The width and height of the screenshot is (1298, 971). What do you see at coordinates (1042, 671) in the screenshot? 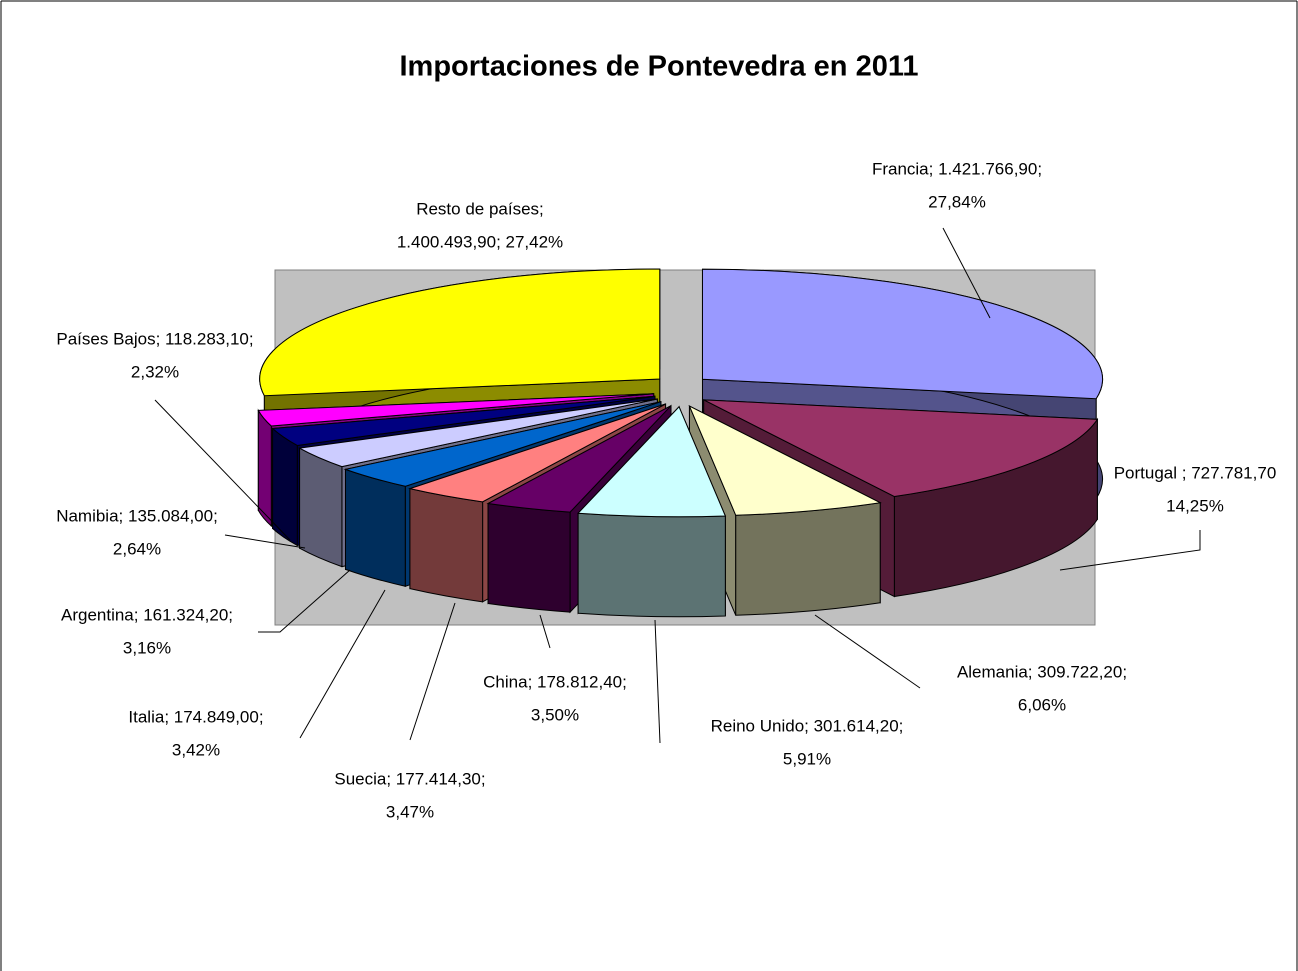
I see `data-label: Alemania; 309.722,20;` at bounding box center [1042, 671].